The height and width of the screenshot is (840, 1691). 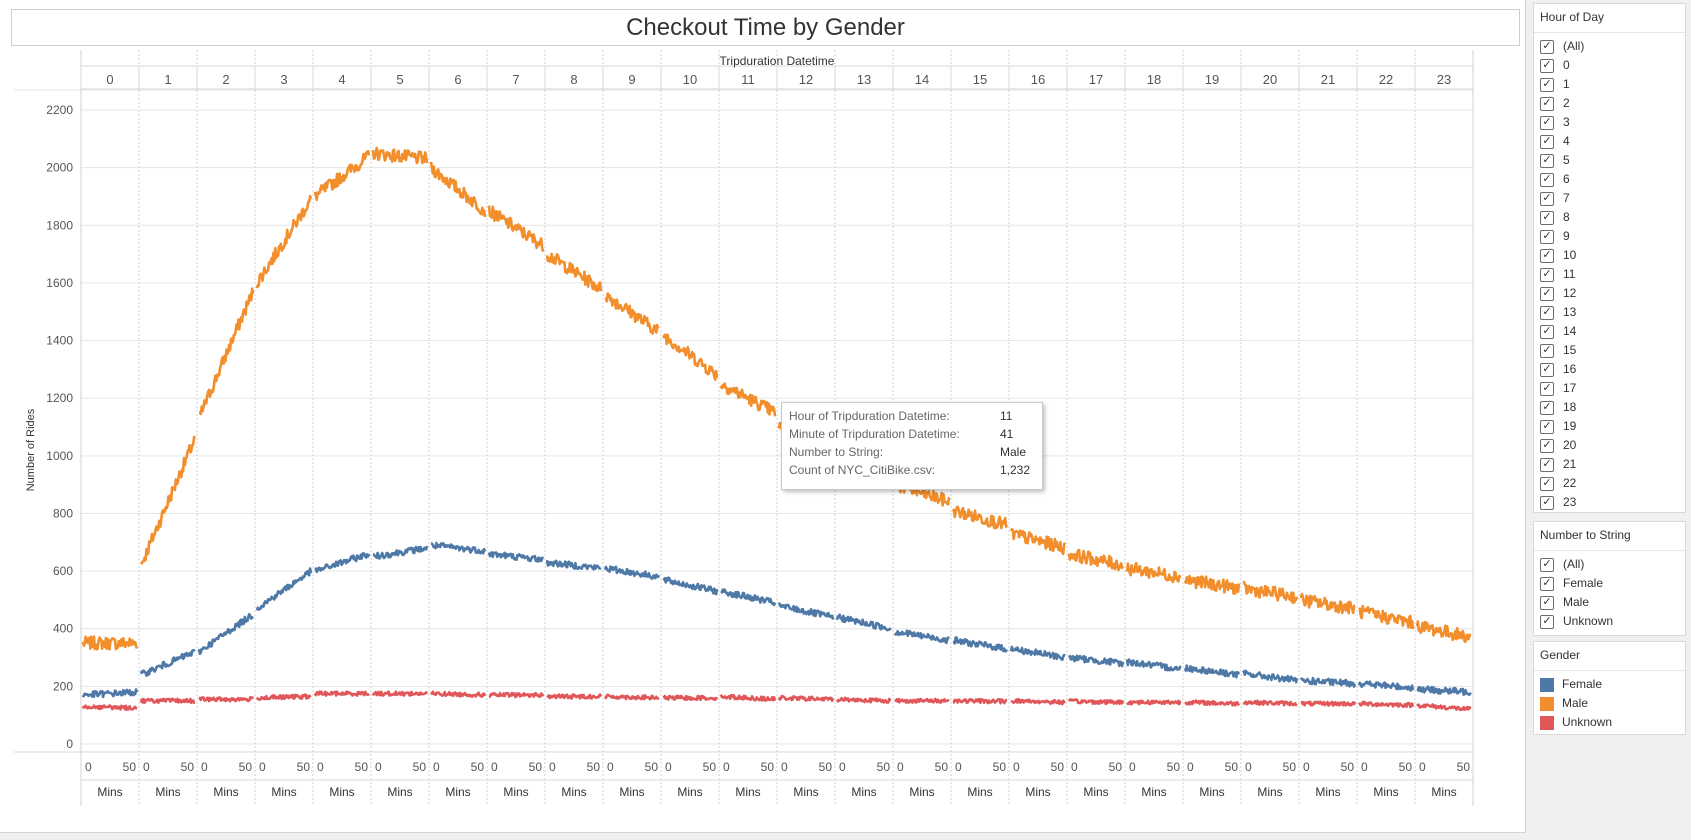 I want to click on legend-item: Male, so click(x=1609, y=703).